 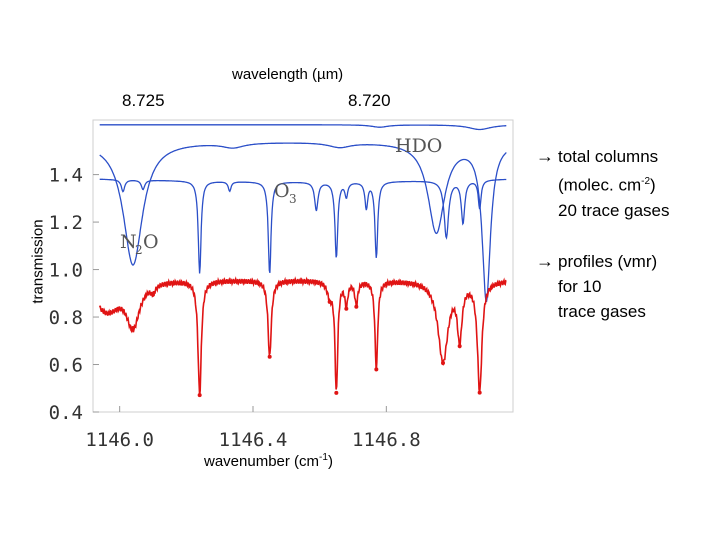 I want to click on series-label-o3-sub: 3, so click(x=293, y=199).